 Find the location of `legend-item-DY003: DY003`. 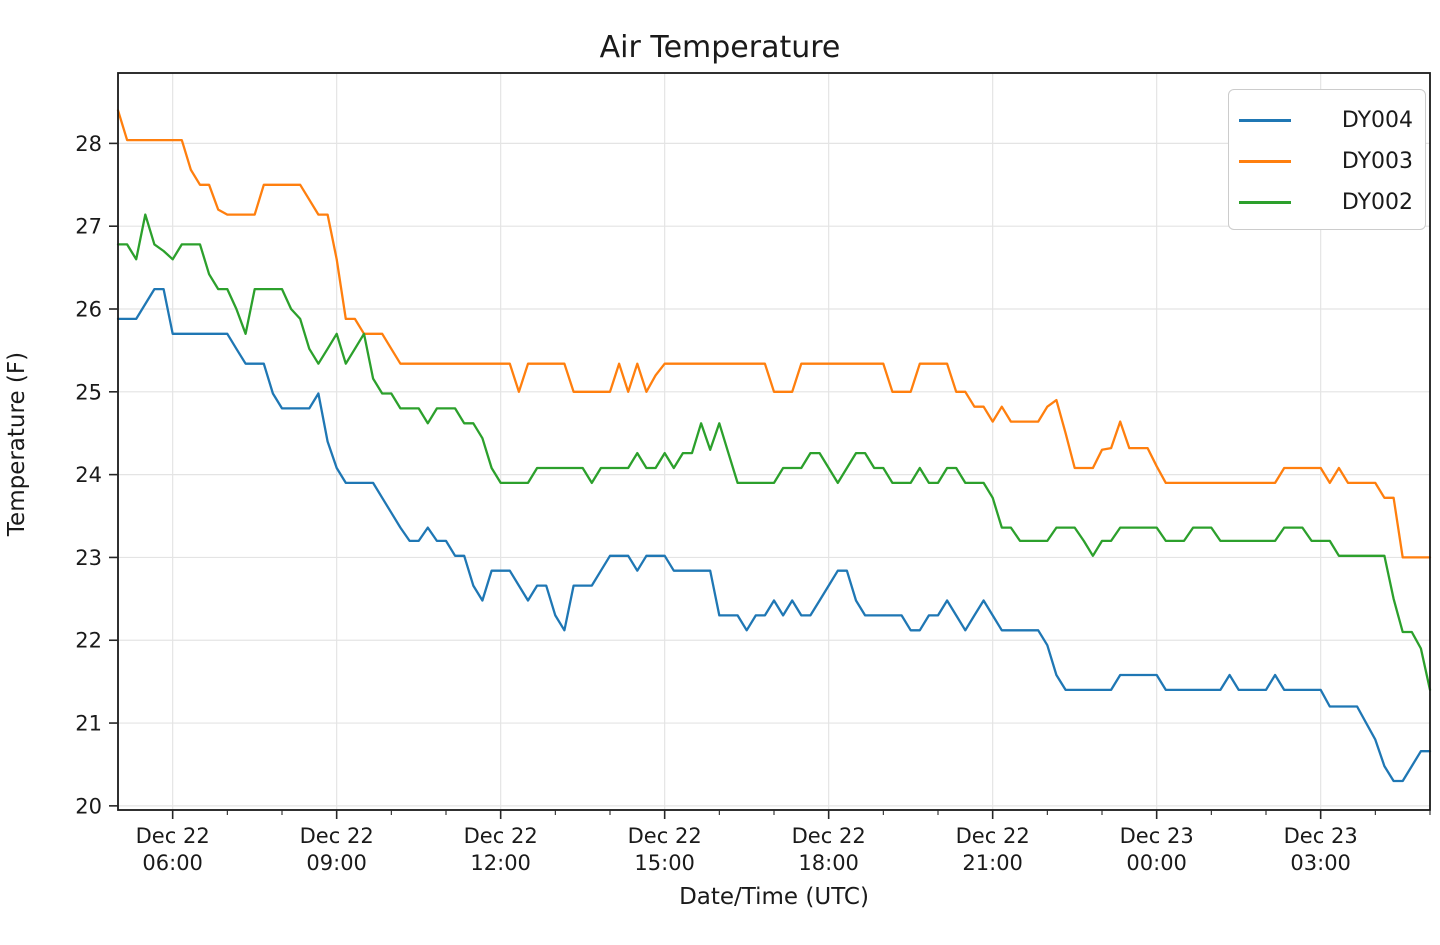

legend-item-DY003: DY003 is located at coordinates (1327, 161).